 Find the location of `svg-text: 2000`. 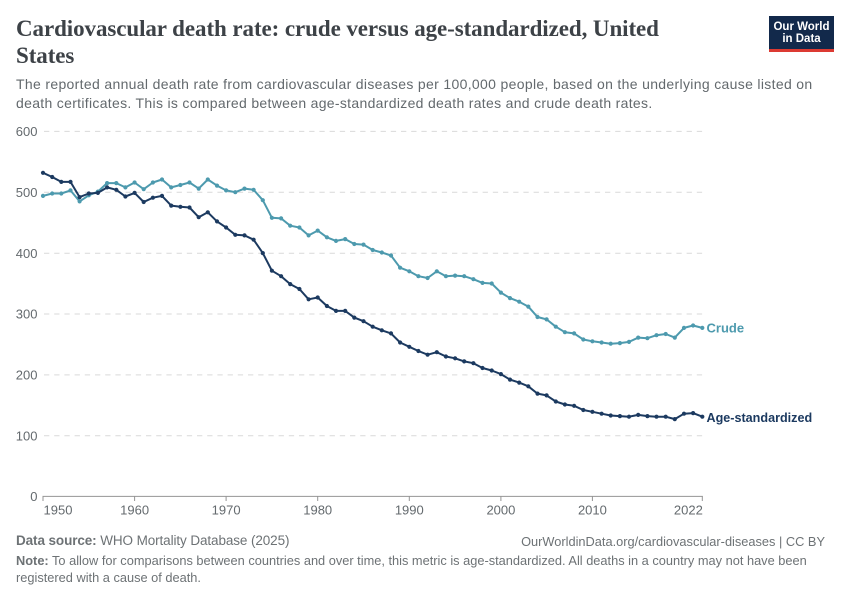

svg-text: 2000 is located at coordinates (500, 510).